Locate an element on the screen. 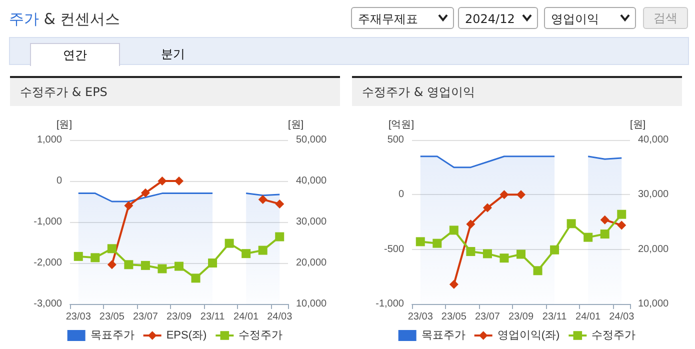  y-tick-label: 500 is located at coordinates (395, 140).